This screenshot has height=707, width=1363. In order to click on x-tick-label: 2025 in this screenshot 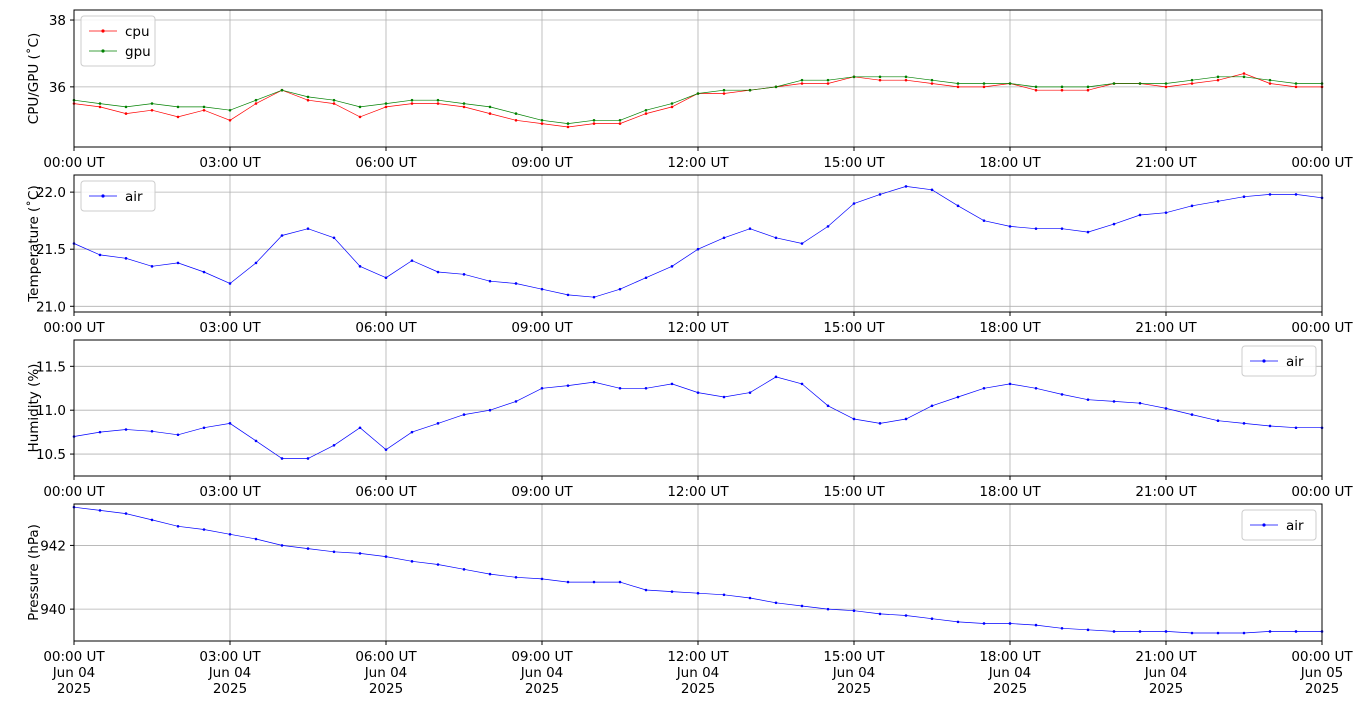, I will do `click(854, 689)`.